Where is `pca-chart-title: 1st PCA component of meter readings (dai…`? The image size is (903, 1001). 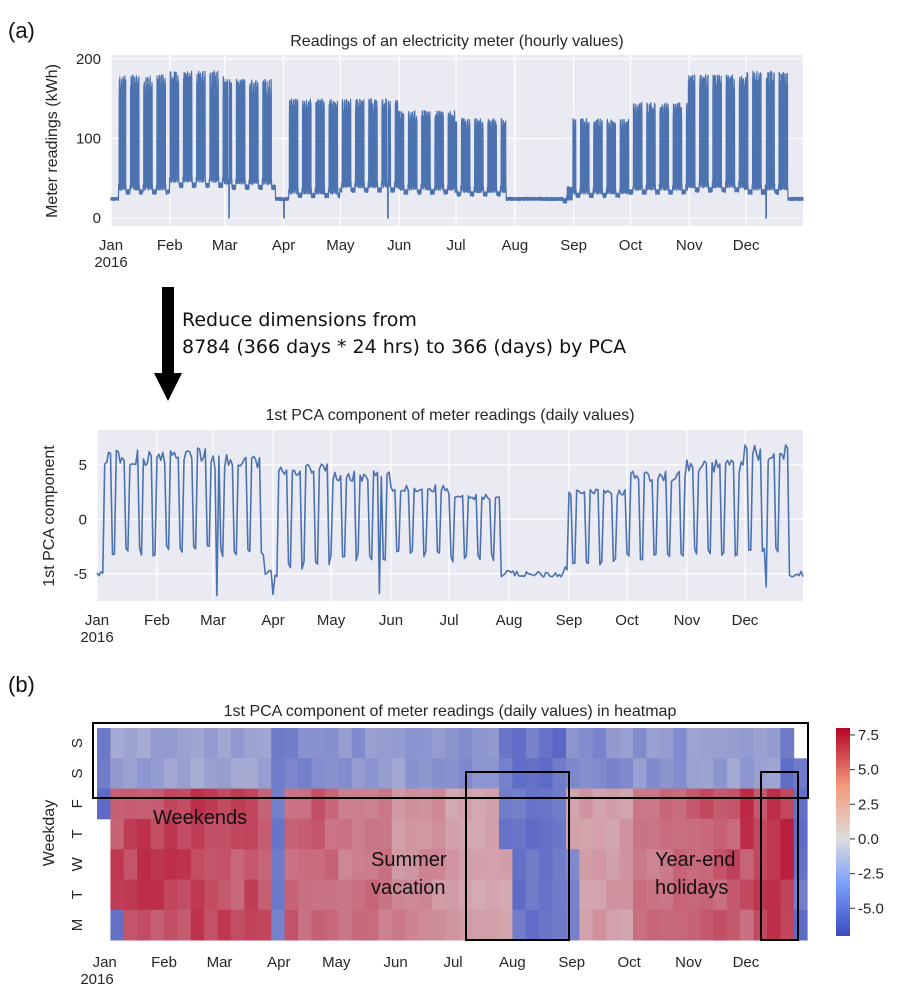 pca-chart-title: 1st PCA component of meter readings (dai… is located at coordinates (449, 415).